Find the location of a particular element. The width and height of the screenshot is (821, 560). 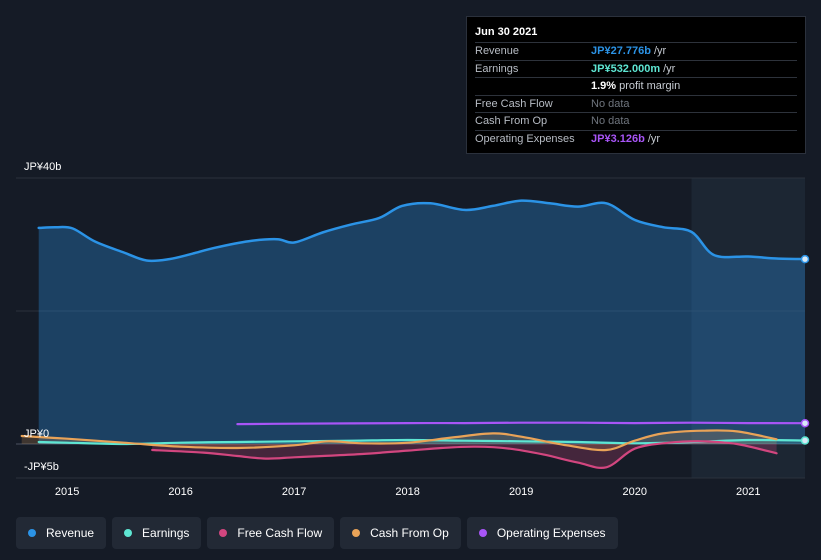

tooltip-value-margin: 1.9% profit margin is located at coordinates (635, 86).